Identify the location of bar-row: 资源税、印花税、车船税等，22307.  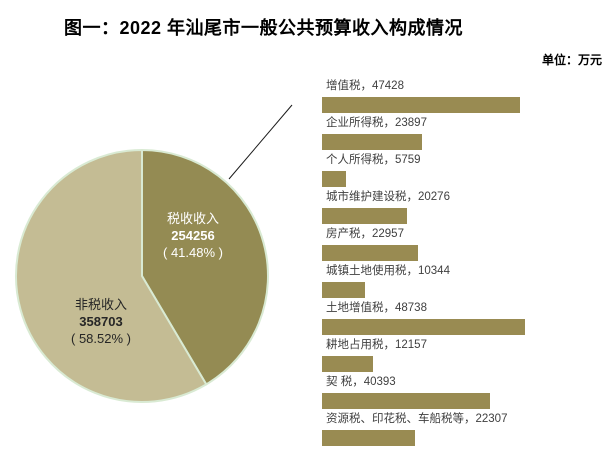
(462, 429).